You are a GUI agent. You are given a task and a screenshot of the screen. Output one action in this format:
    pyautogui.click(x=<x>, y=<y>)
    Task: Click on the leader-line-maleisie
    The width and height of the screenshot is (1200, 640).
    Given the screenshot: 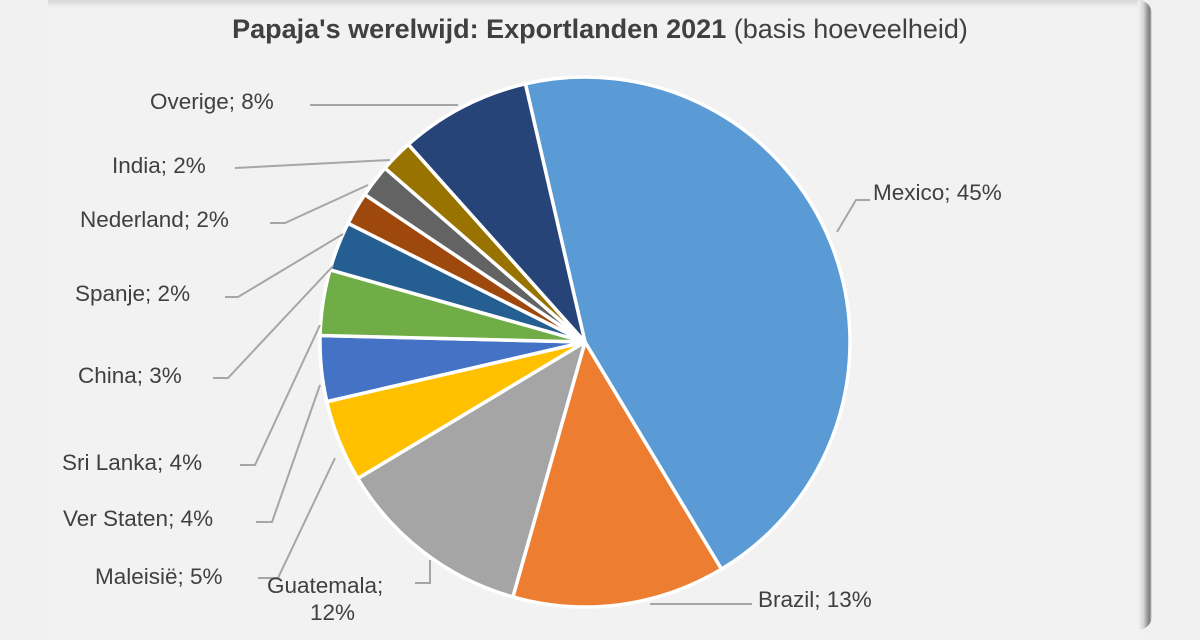 What is the action you would take?
    pyautogui.click(x=297, y=518)
    